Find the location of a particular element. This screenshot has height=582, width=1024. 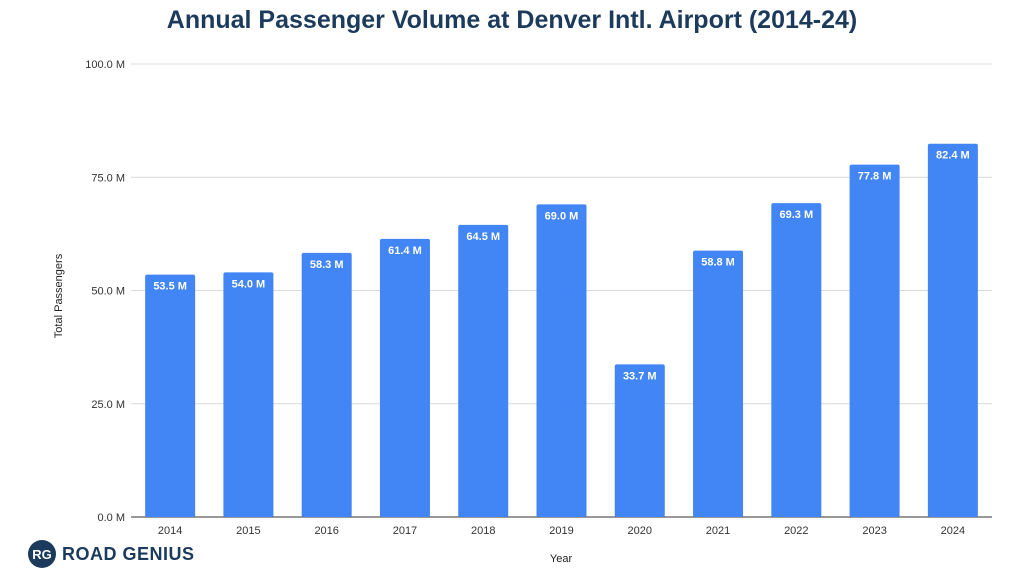

road-genius-logo: RG ROAD GENIUS is located at coordinates (111, 554).